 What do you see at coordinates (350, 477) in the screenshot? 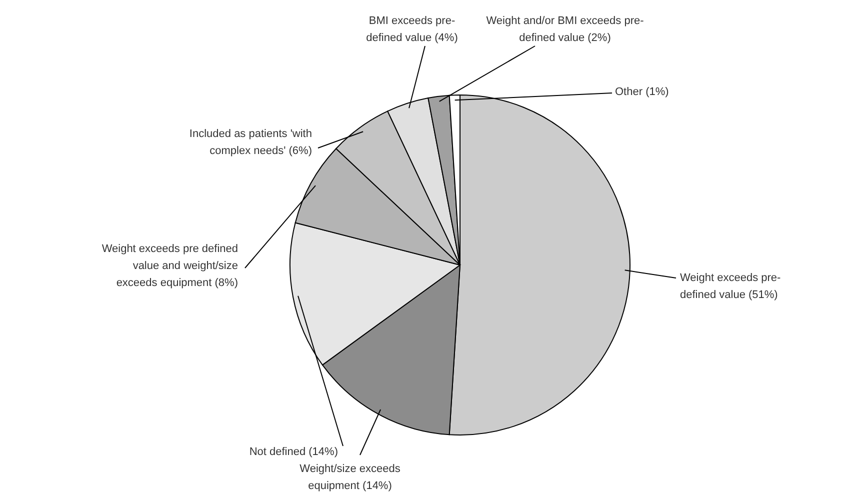
I see `slice-label: Weight/size exceeds equipment (14%)` at bounding box center [350, 477].